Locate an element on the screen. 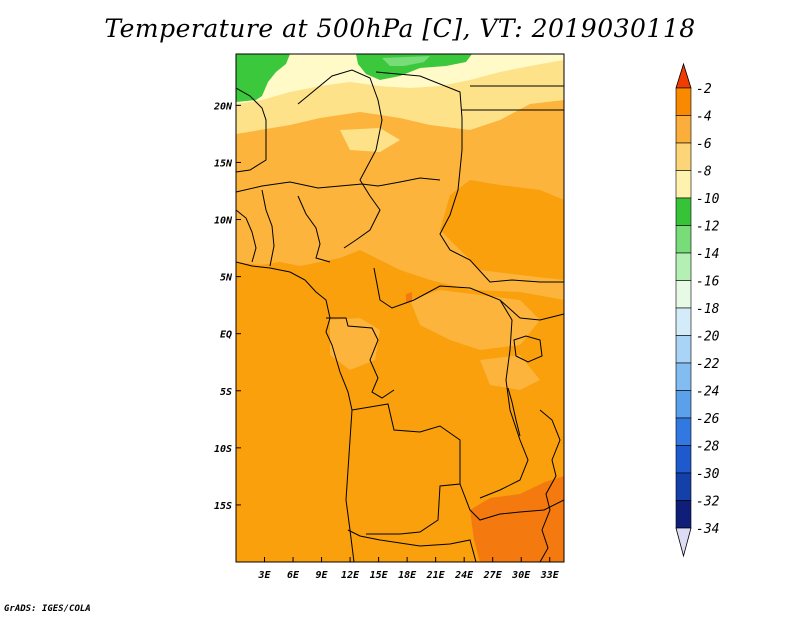 The height and width of the screenshot is (618, 800). x-tick-label: 3E is located at coordinates (264, 575).